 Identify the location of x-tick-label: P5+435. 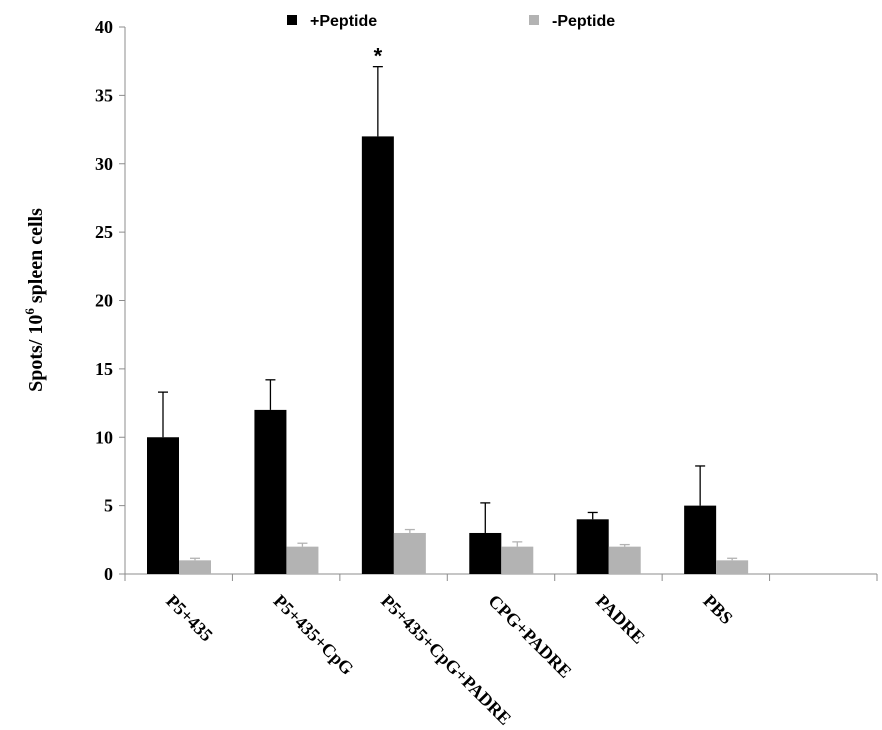
(189, 618).